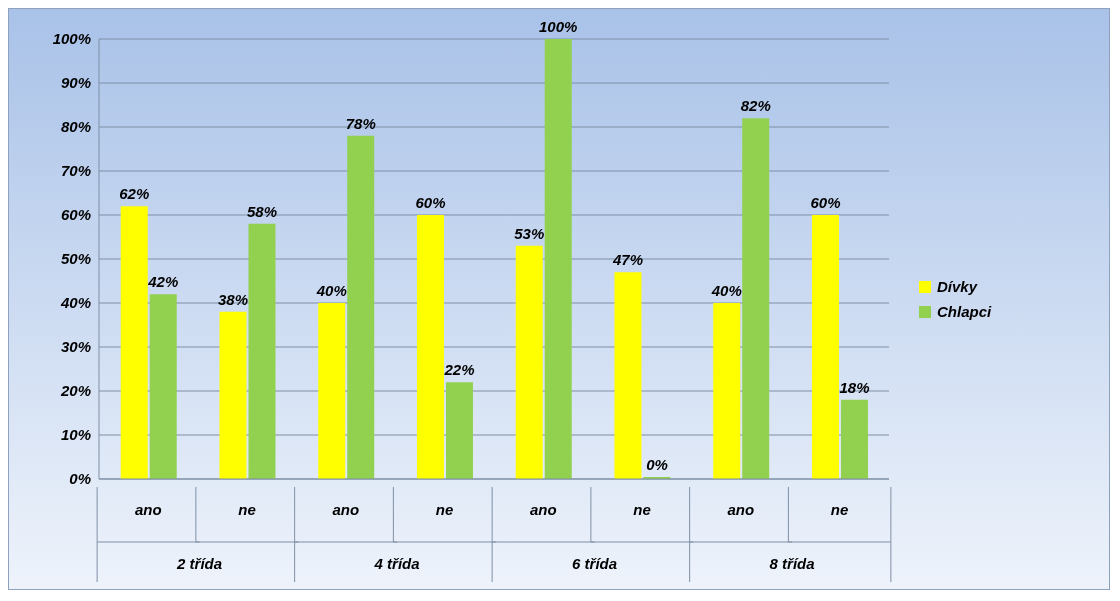  What do you see at coordinates (75, 83) in the screenshot?
I see `y-tick-label: 90%` at bounding box center [75, 83].